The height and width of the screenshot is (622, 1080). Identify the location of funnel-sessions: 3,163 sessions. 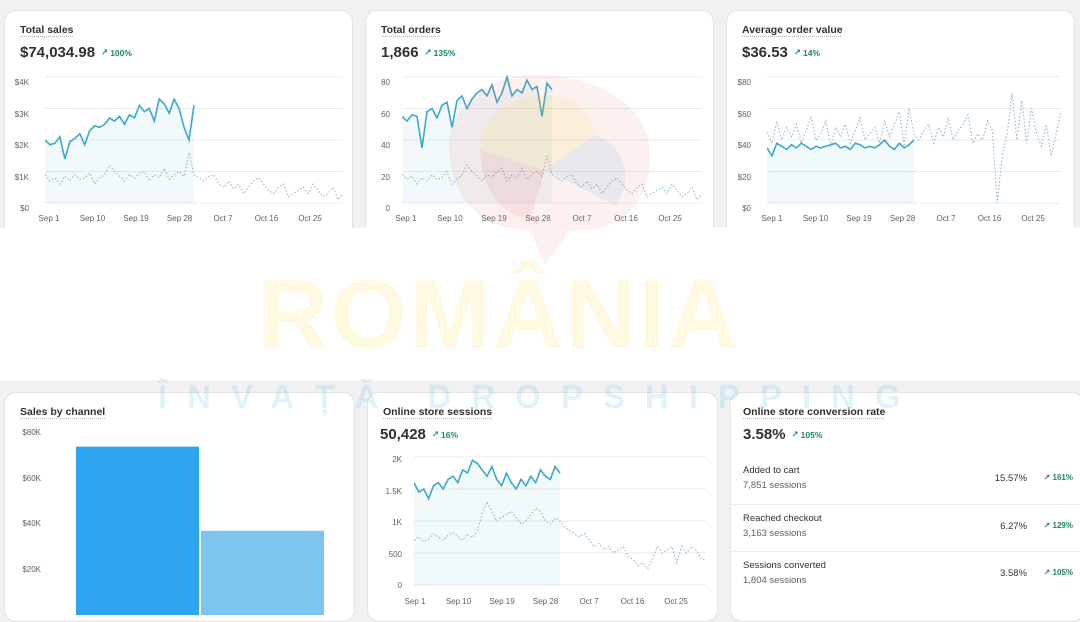
(775, 533).